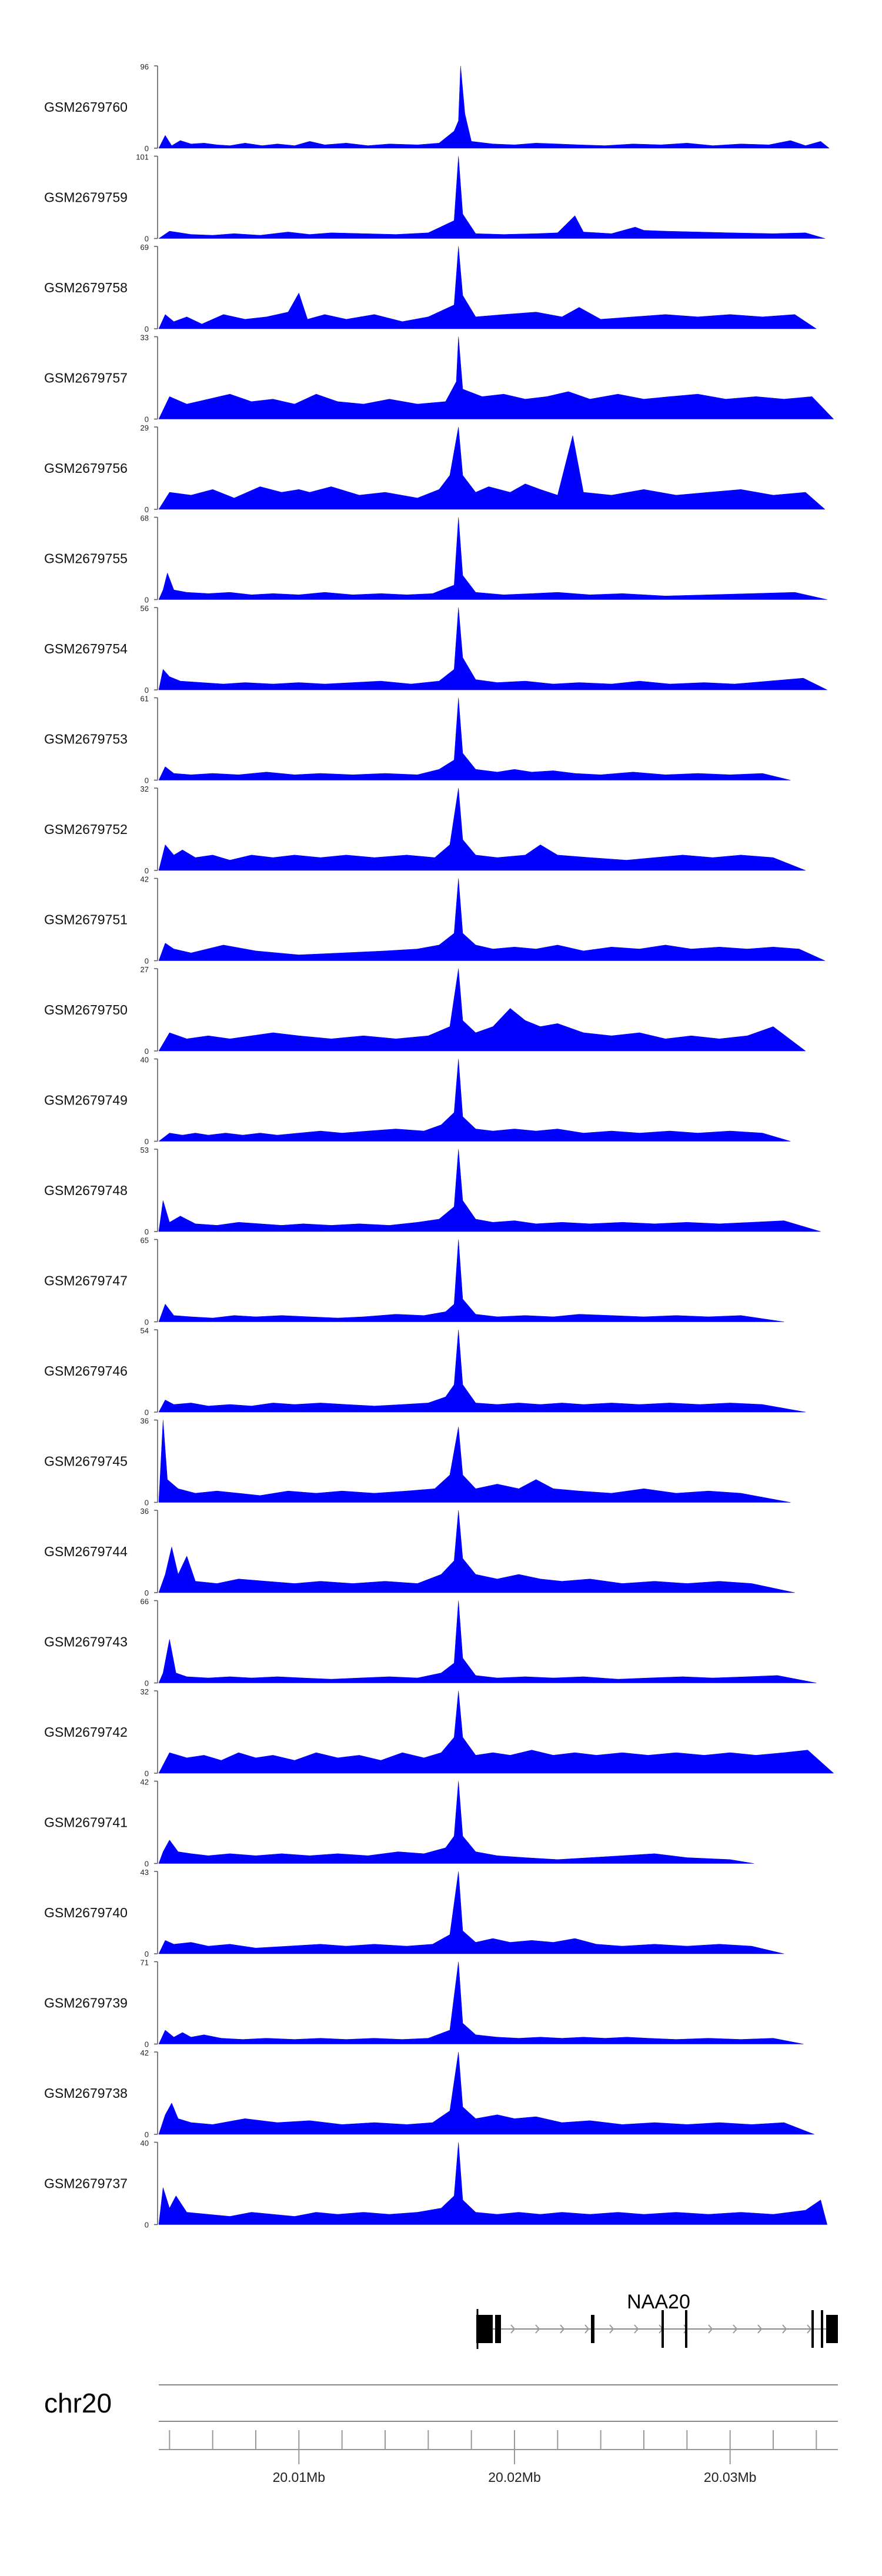 The width and height of the screenshot is (882, 2576). What do you see at coordinates (86, 1371) in the screenshot?
I see `track-label: GSM2679746` at bounding box center [86, 1371].